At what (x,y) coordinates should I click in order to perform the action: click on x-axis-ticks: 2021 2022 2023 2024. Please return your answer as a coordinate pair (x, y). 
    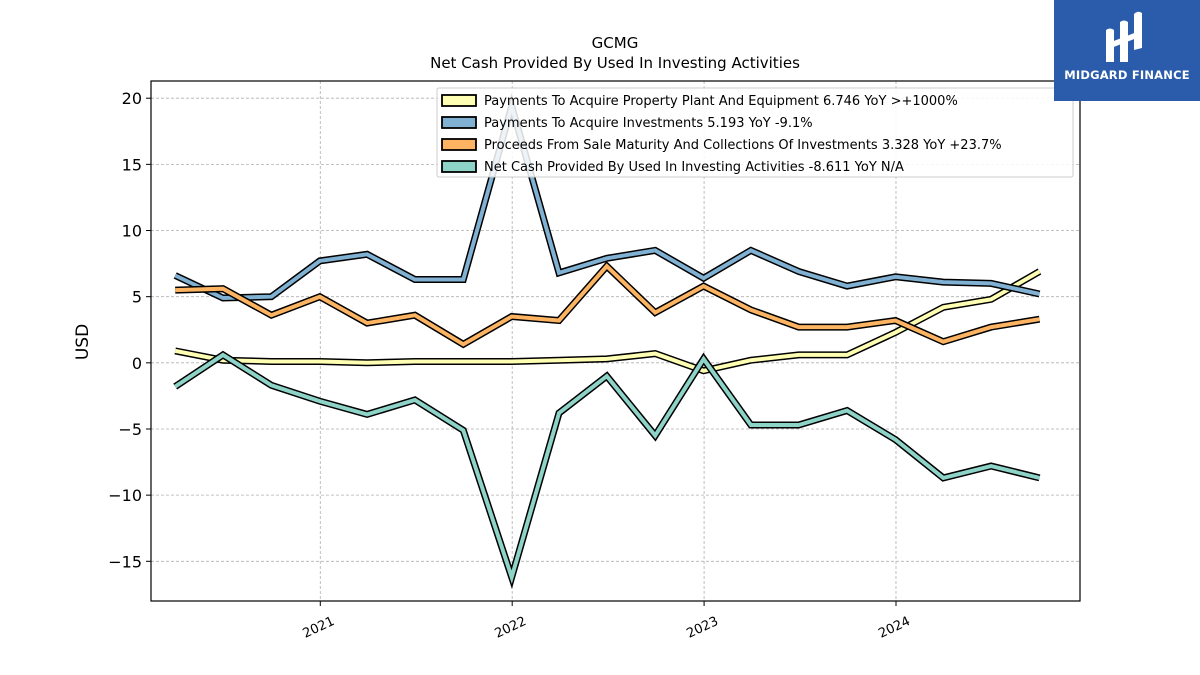
    Looking at the image, I should click on (607, 621).